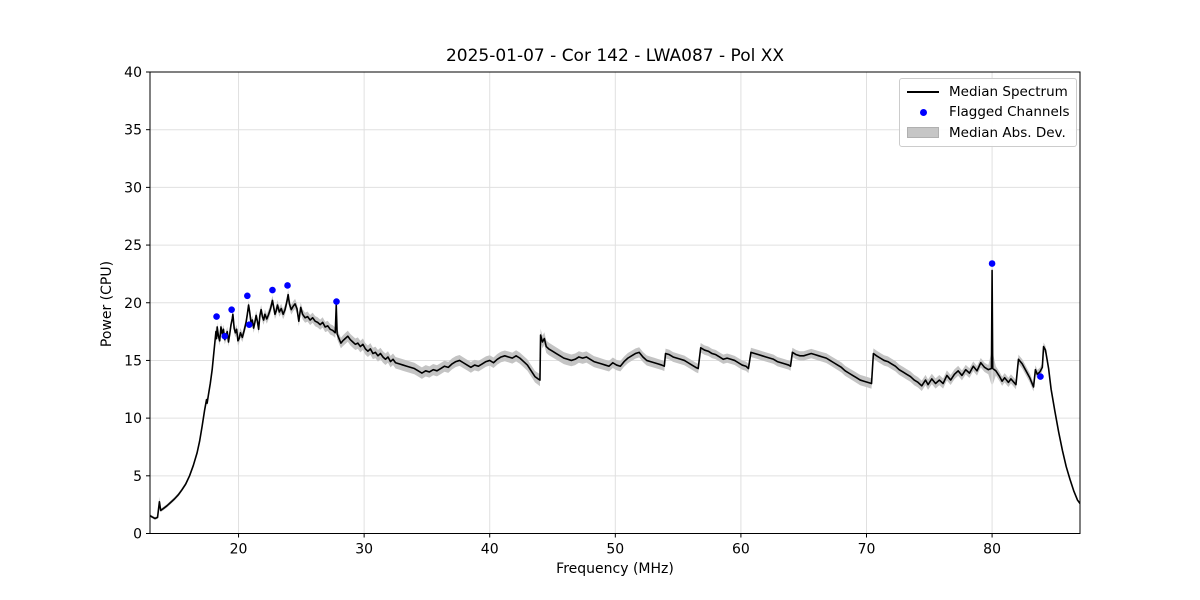  What do you see at coordinates (107, 304) in the screenshot?
I see `y-axis-label: Power (CPU)` at bounding box center [107, 304].